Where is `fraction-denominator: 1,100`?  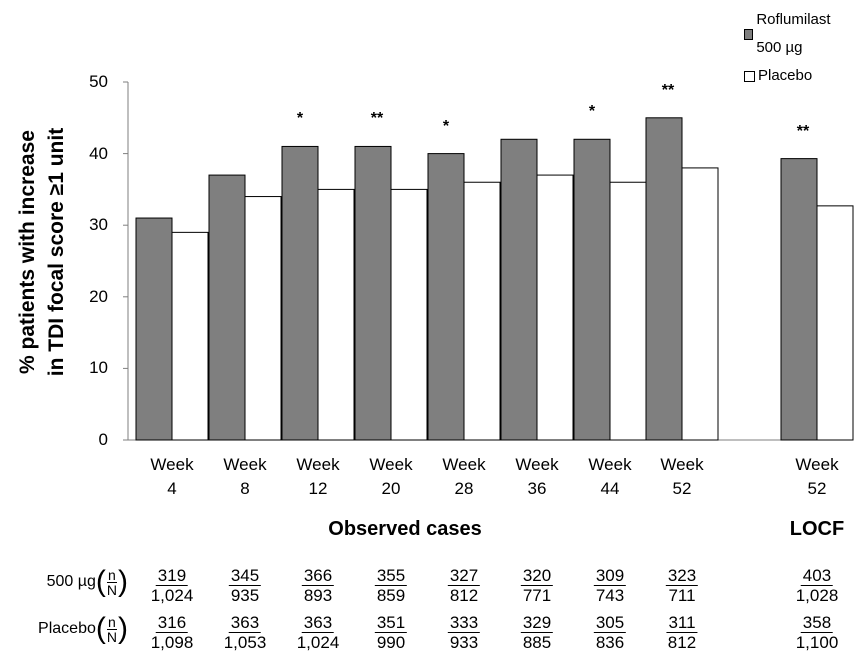
fraction-denominator: 1,100 is located at coordinates (817, 642).